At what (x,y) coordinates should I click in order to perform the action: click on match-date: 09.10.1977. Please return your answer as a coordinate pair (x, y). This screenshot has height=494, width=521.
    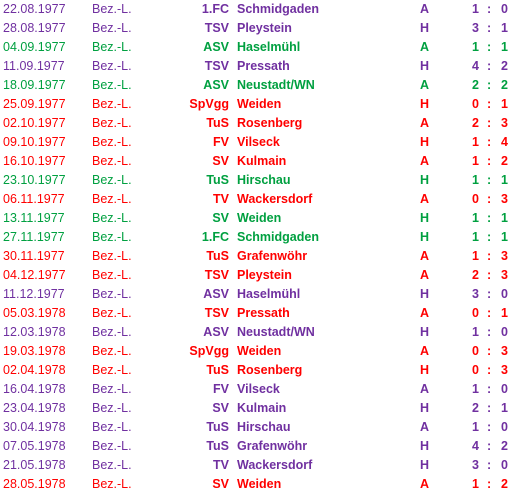
    Looking at the image, I should click on (34, 142).